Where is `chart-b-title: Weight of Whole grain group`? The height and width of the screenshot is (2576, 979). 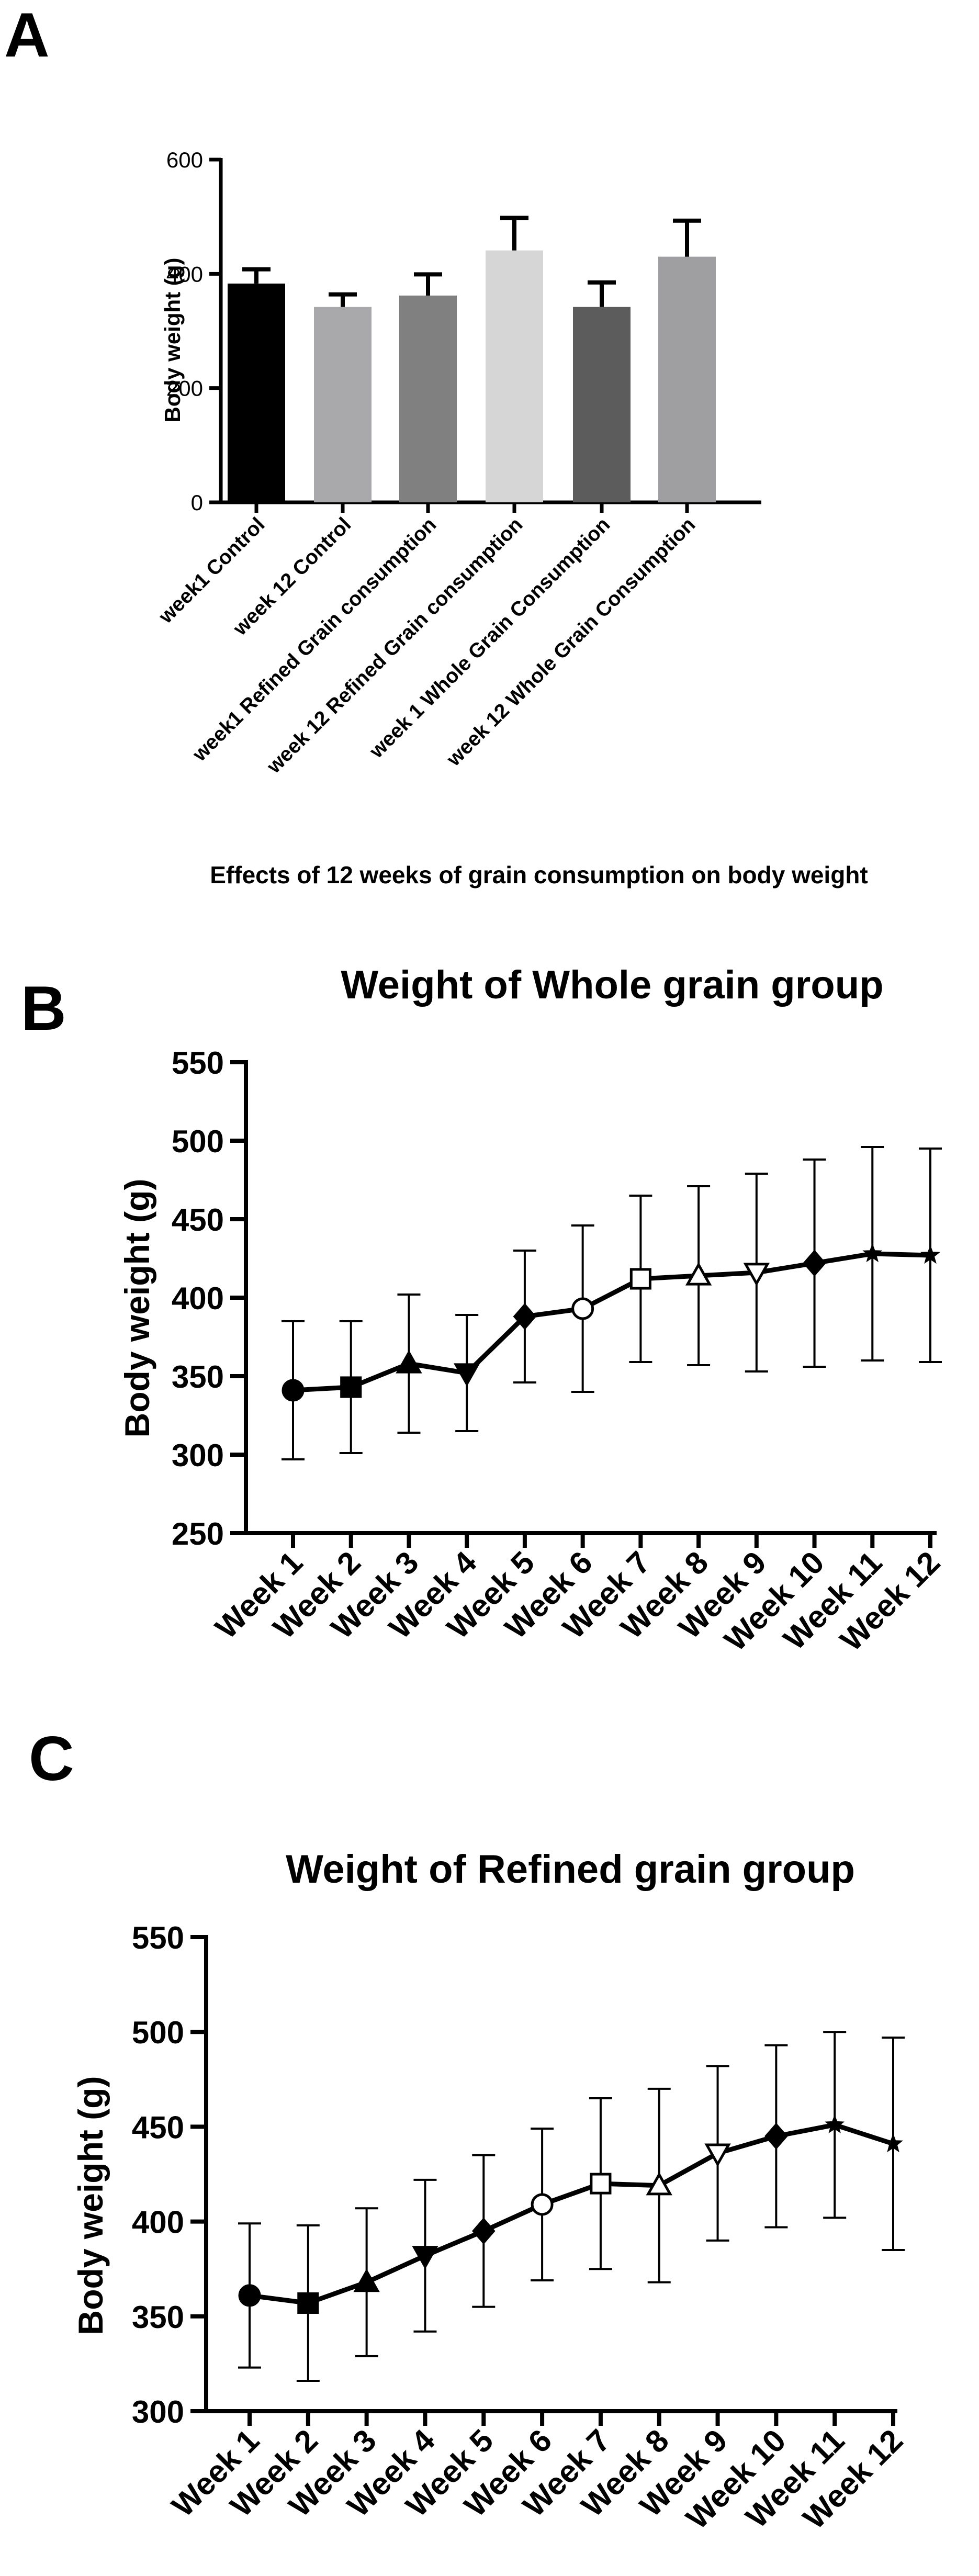
chart-b-title: Weight of Whole grain group is located at coordinates (612, 985).